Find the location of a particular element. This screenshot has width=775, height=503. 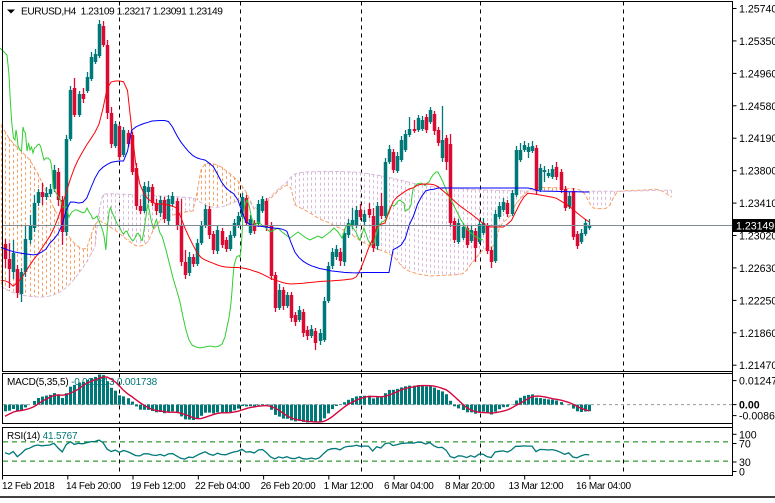

svg-text: 1.25740 is located at coordinates (757, 10).